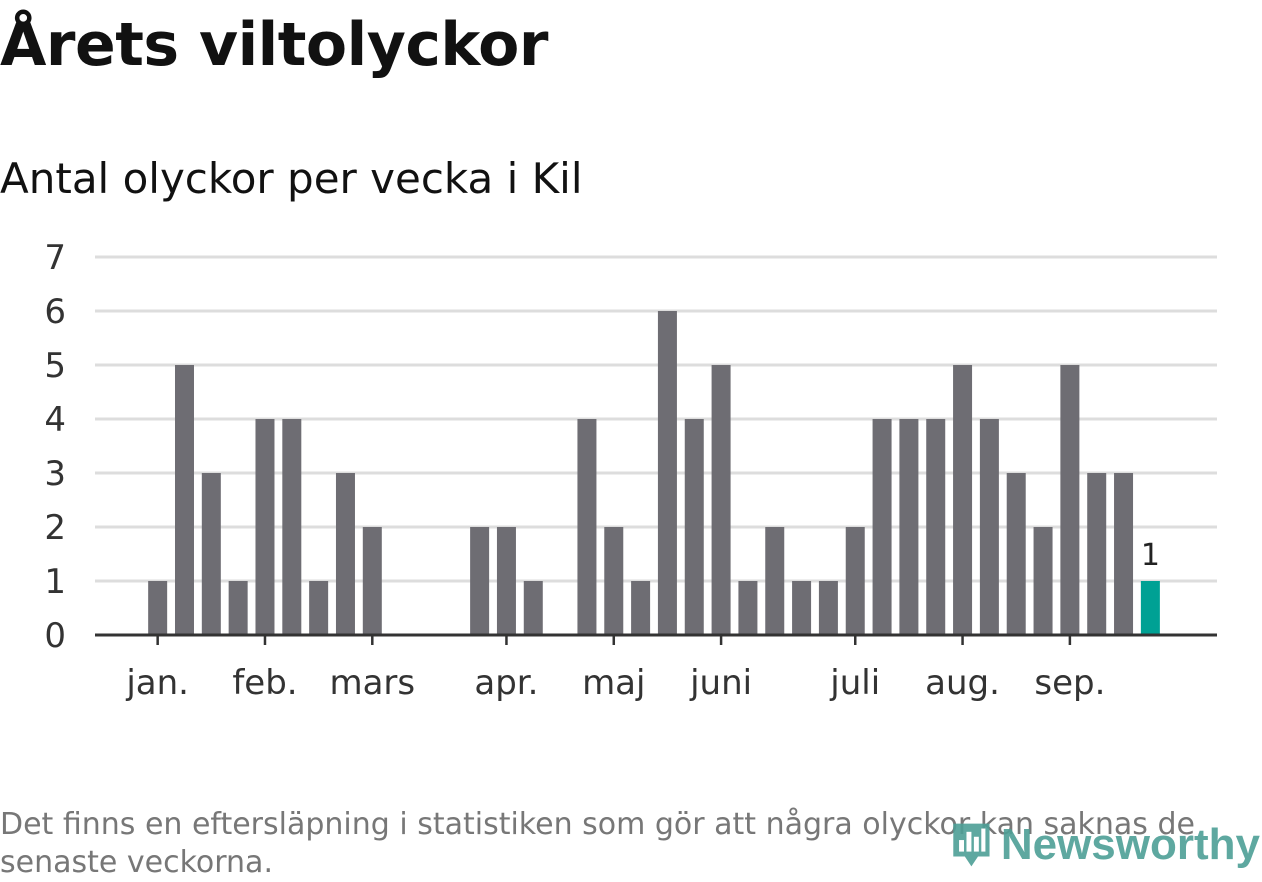  What do you see at coordinates (971, 845) in the screenshot?
I see `bar-chart-pin-icon` at bounding box center [971, 845].